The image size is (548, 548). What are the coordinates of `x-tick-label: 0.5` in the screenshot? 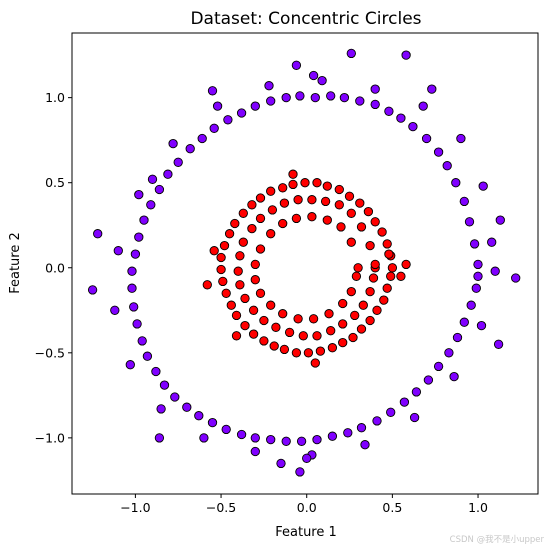 It's located at (392, 507).